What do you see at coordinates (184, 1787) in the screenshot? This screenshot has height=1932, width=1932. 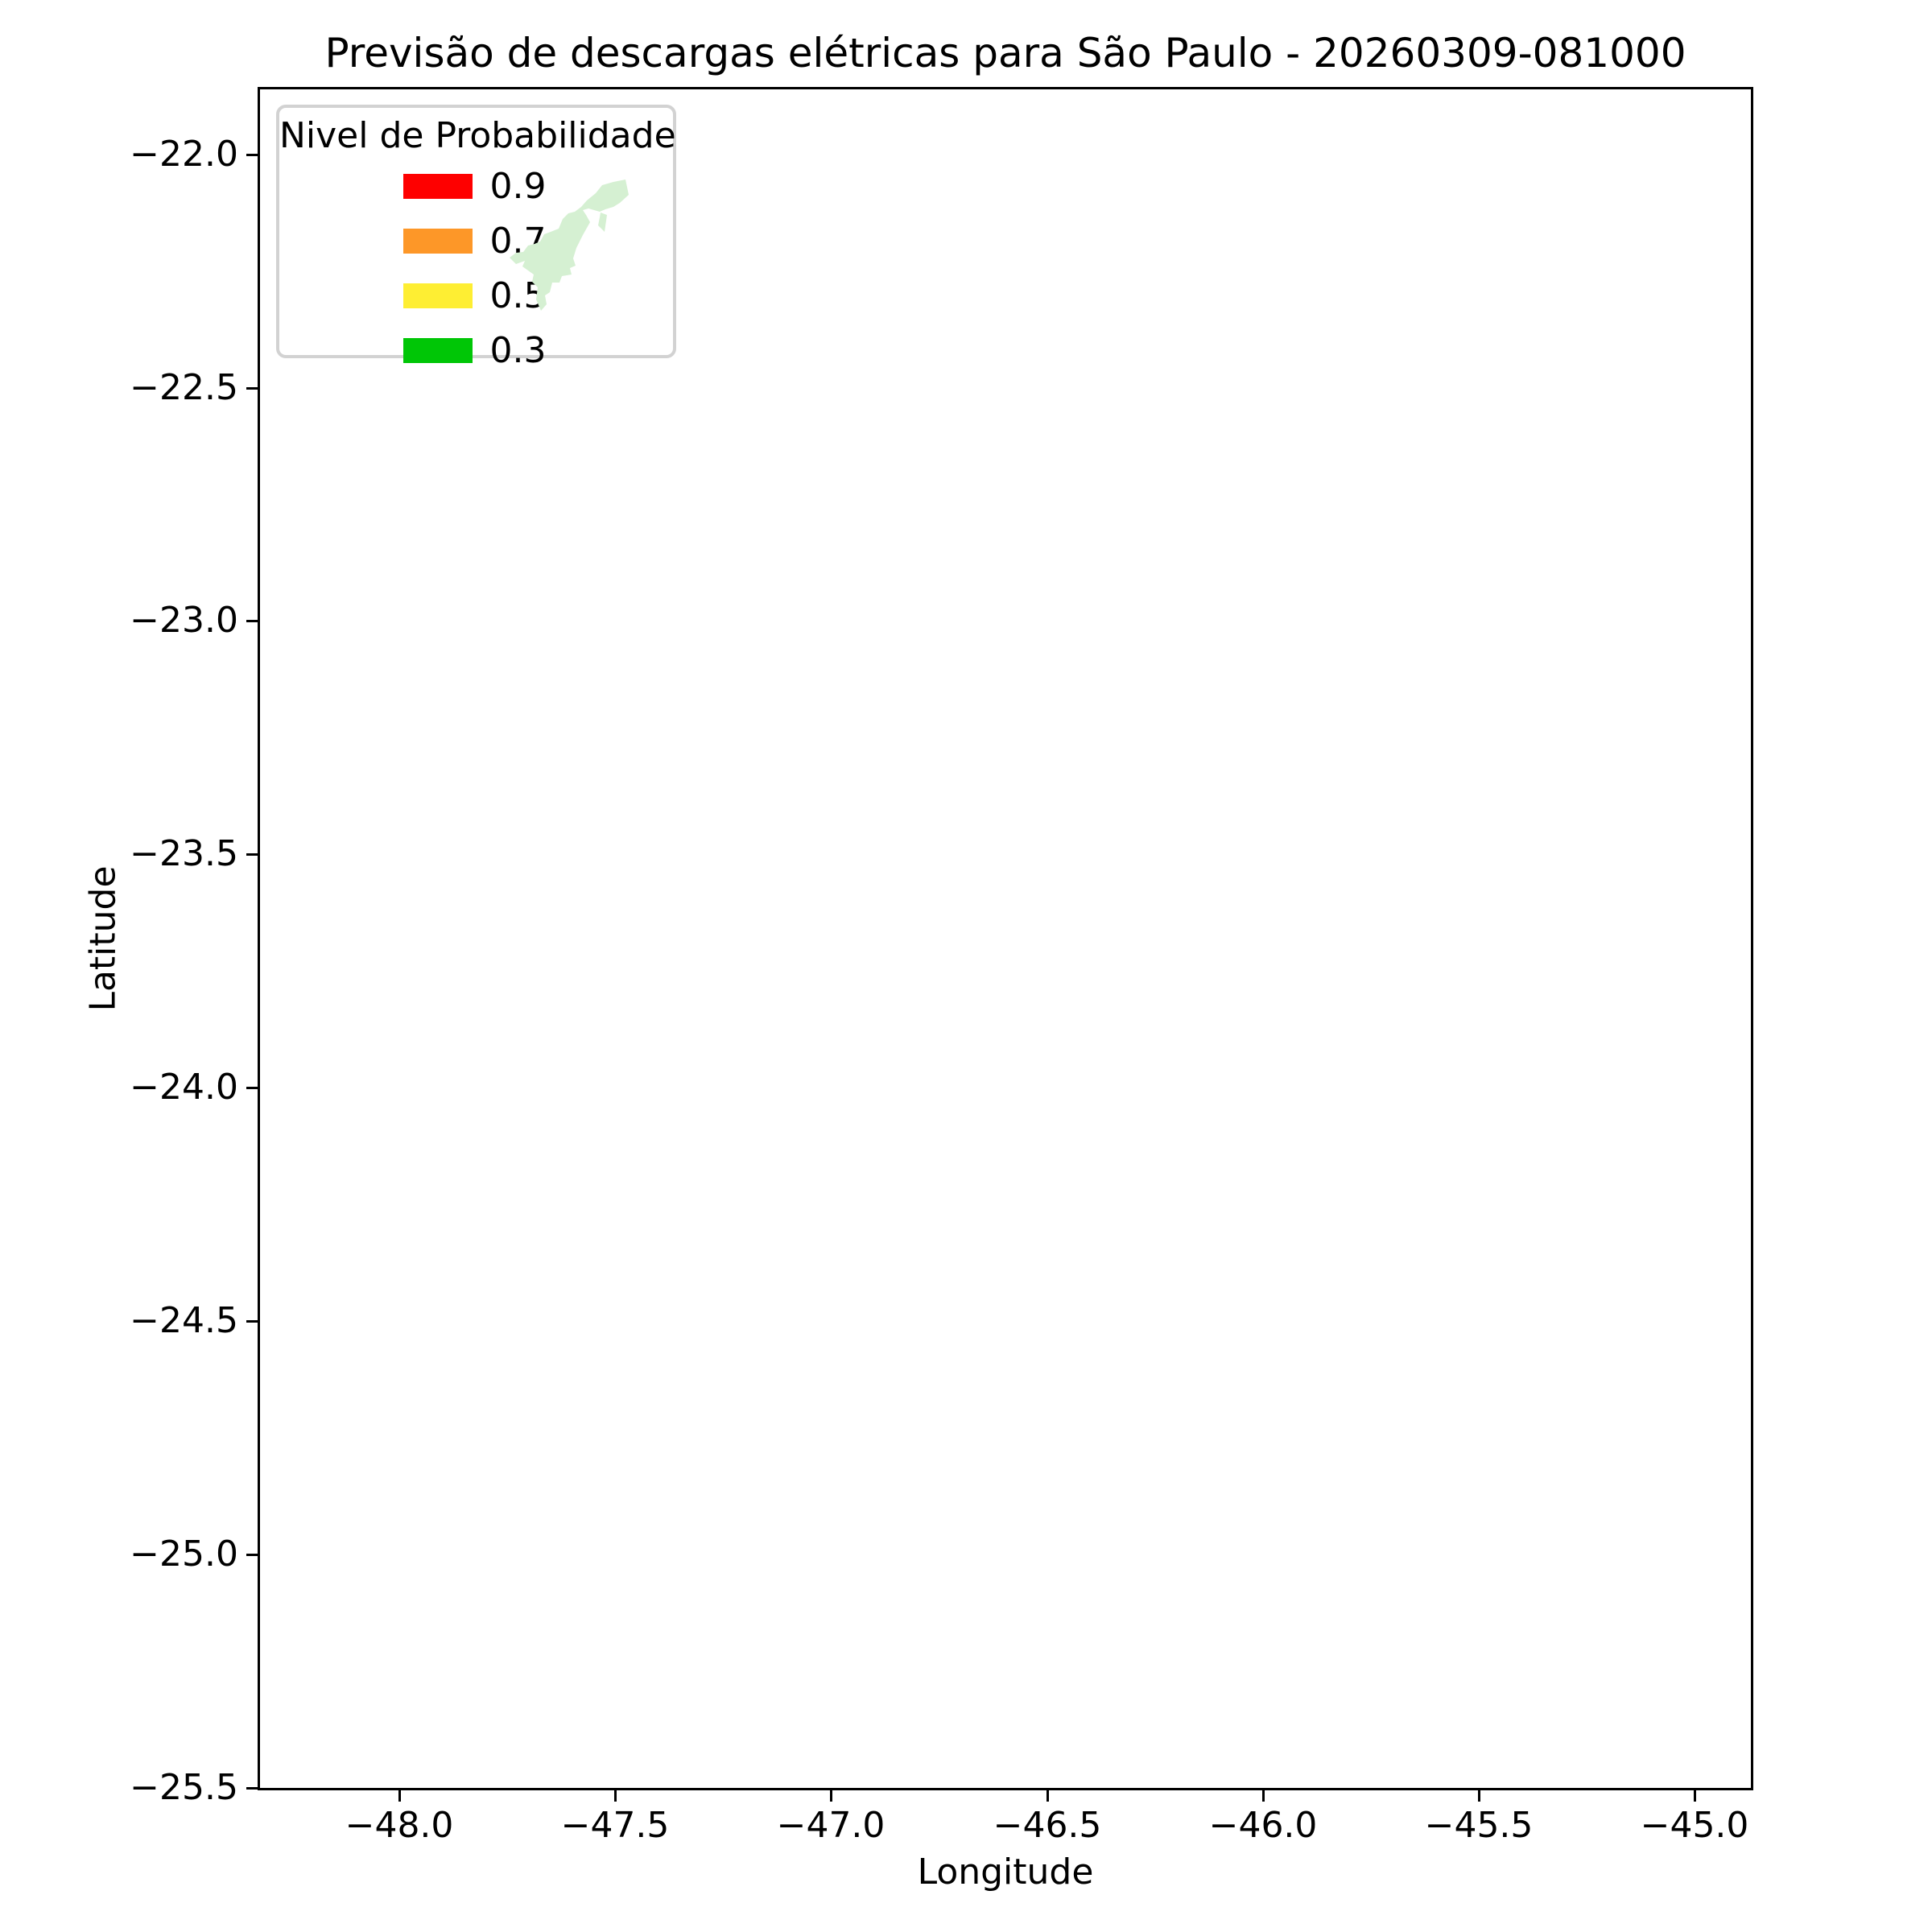 I see `y-tick-label: −25.5` at bounding box center [184, 1787].